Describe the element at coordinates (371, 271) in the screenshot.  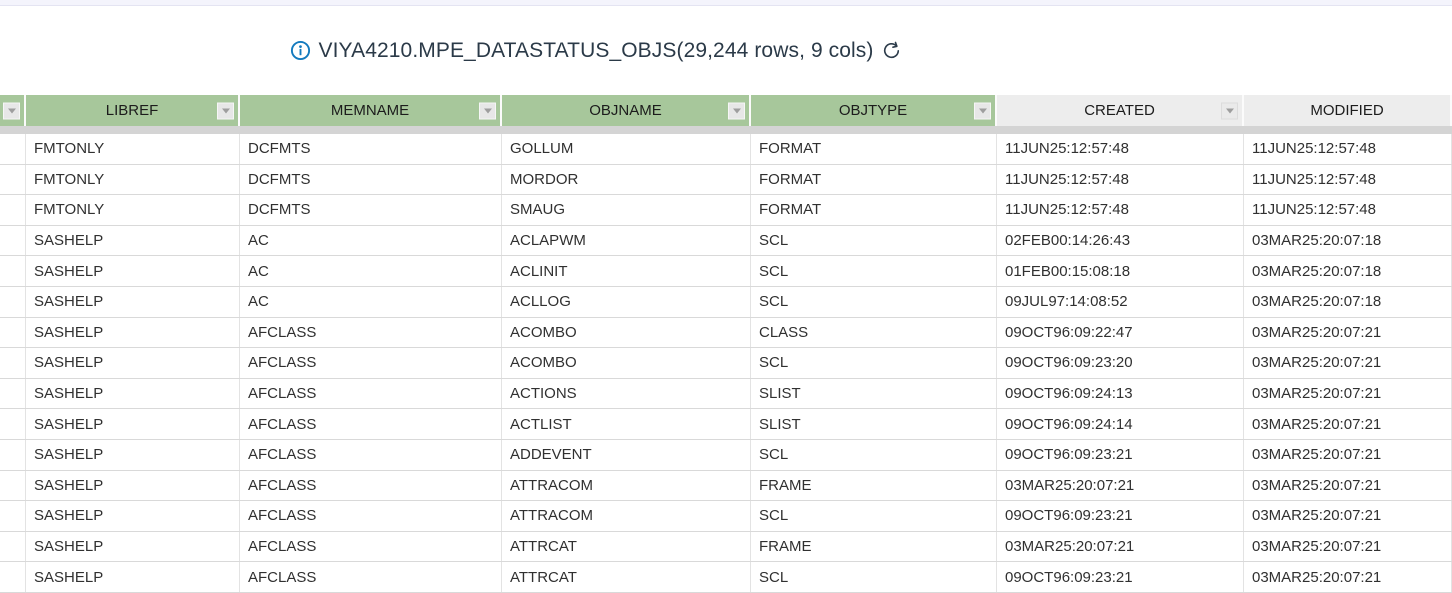
I see `cell-MEMNAME: AC` at that location.